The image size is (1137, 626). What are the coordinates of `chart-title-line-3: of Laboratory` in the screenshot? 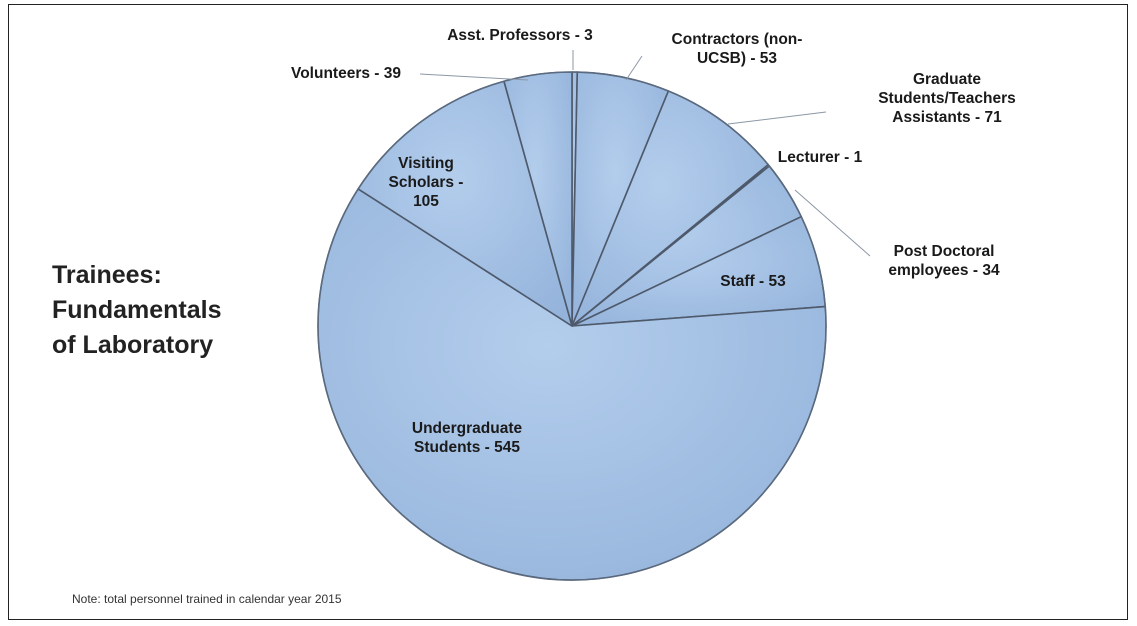 It's located at (133, 345).